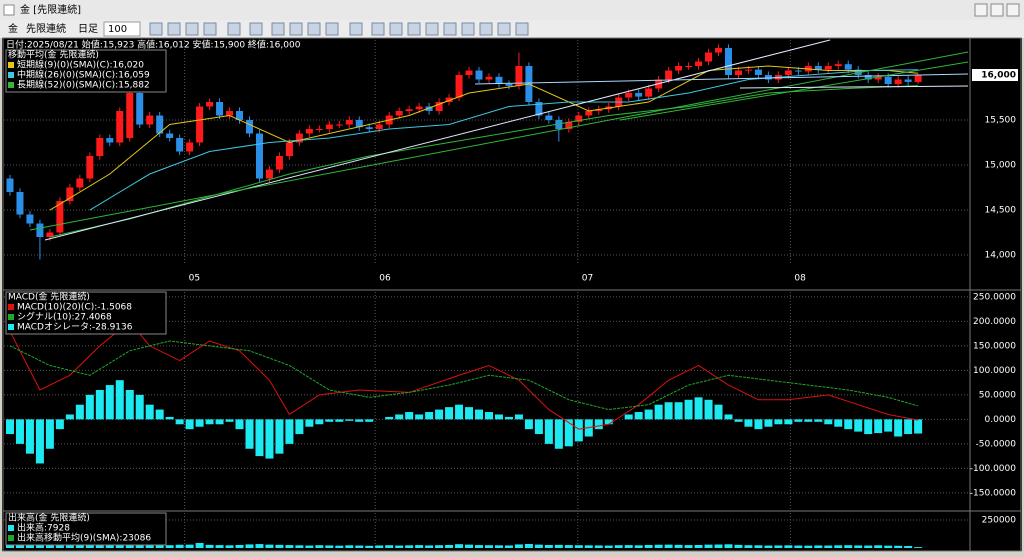 This screenshot has width=1024, height=557. What do you see at coordinates (88, 29) in the screenshot?
I see `period: 日足` at bounding box center [88, 29].